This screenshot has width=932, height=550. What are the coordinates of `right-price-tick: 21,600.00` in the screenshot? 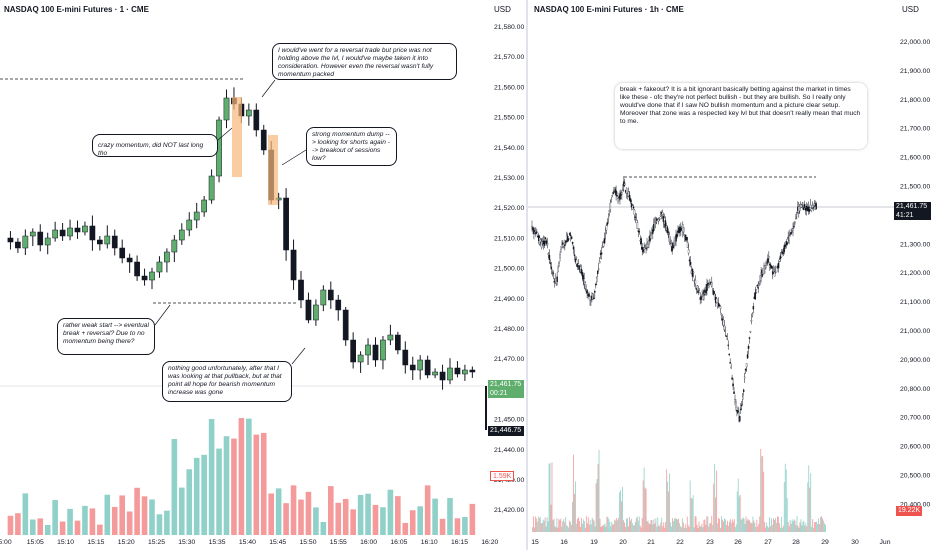 It's located at (915, 158).